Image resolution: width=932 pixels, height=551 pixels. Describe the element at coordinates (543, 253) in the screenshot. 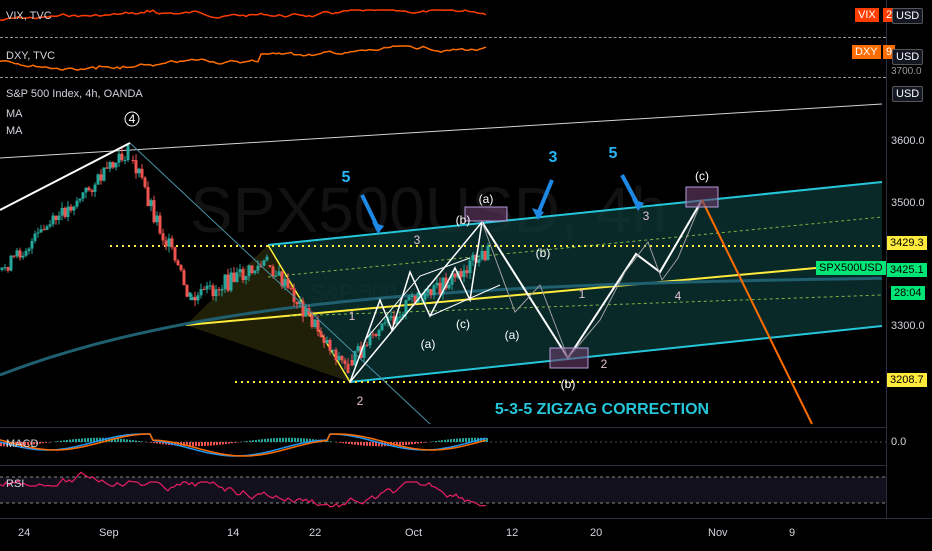

I see `wave-label-b-mid: (b)` at that location.